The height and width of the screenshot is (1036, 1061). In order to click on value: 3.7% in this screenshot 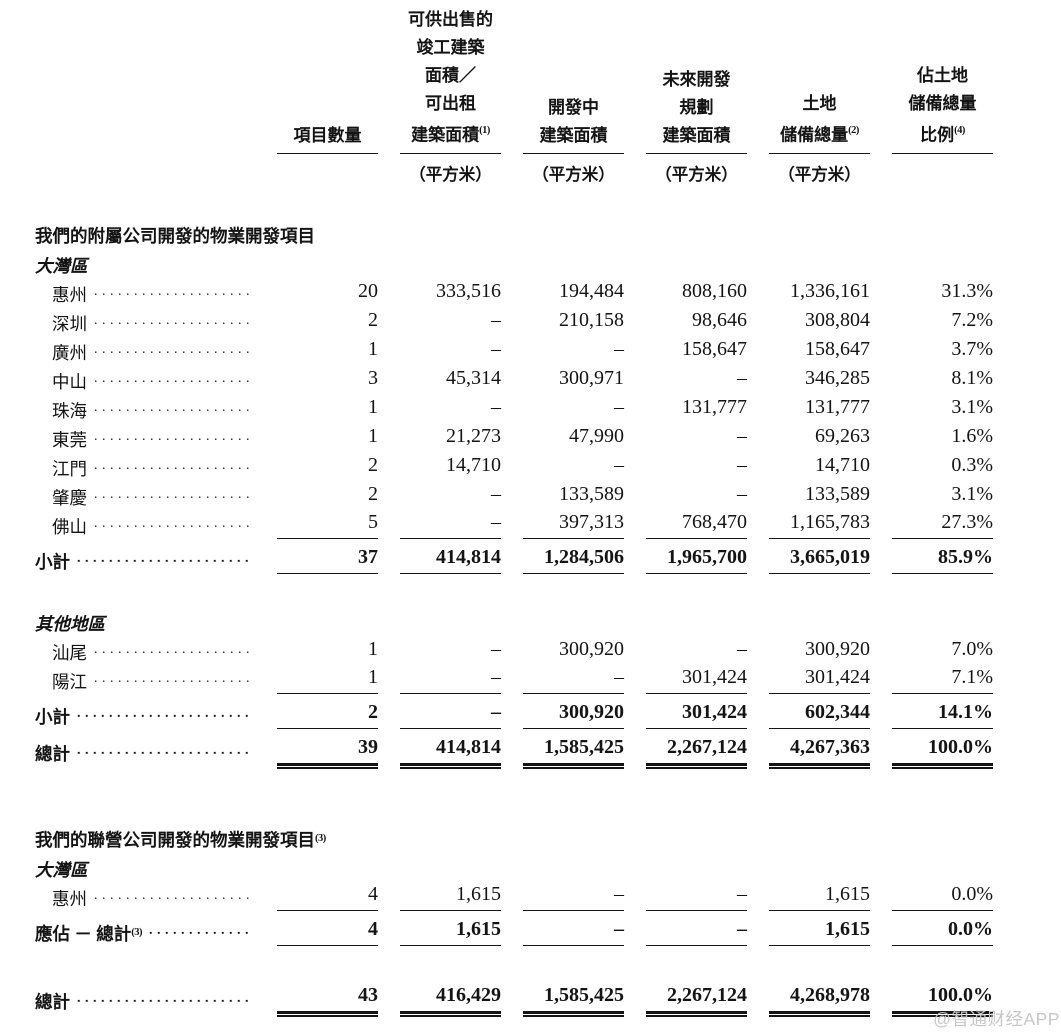, I will do `click(972, 348)`.